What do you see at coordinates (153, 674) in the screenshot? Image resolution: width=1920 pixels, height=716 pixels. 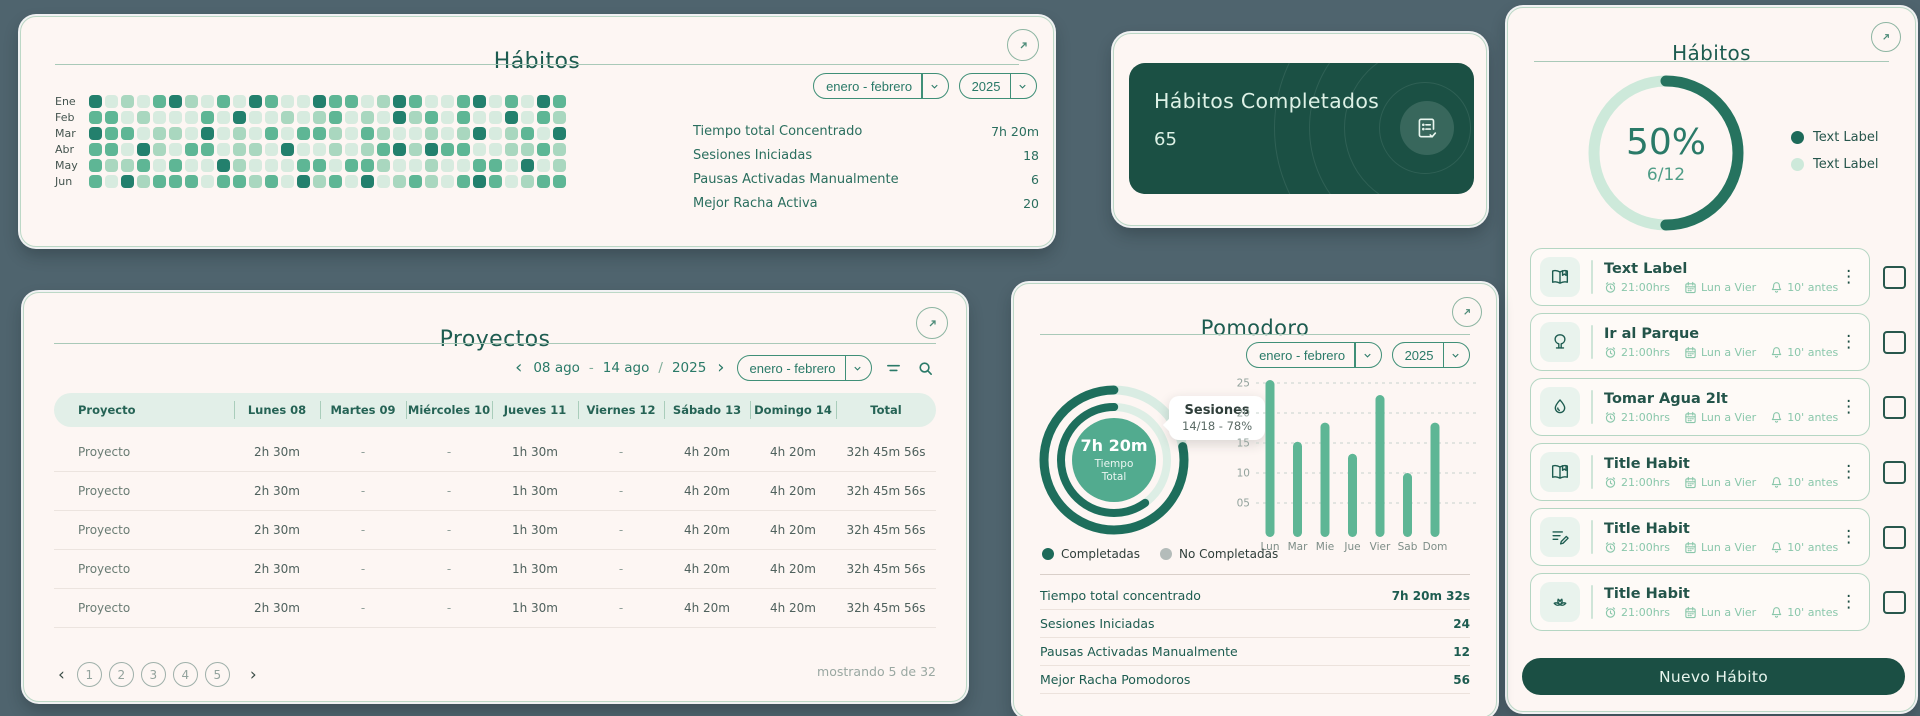 I see `page-button: 3` at bounding box center [153, 674].